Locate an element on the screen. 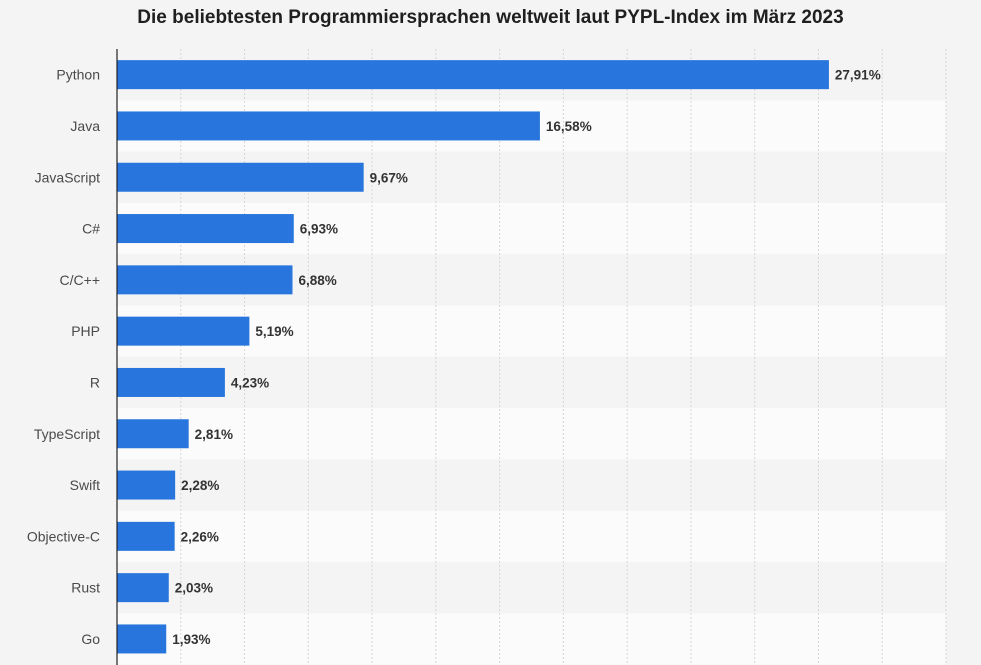 The image size is (981, 665). value-label: 27,91% is located at coordinates (858, 75).